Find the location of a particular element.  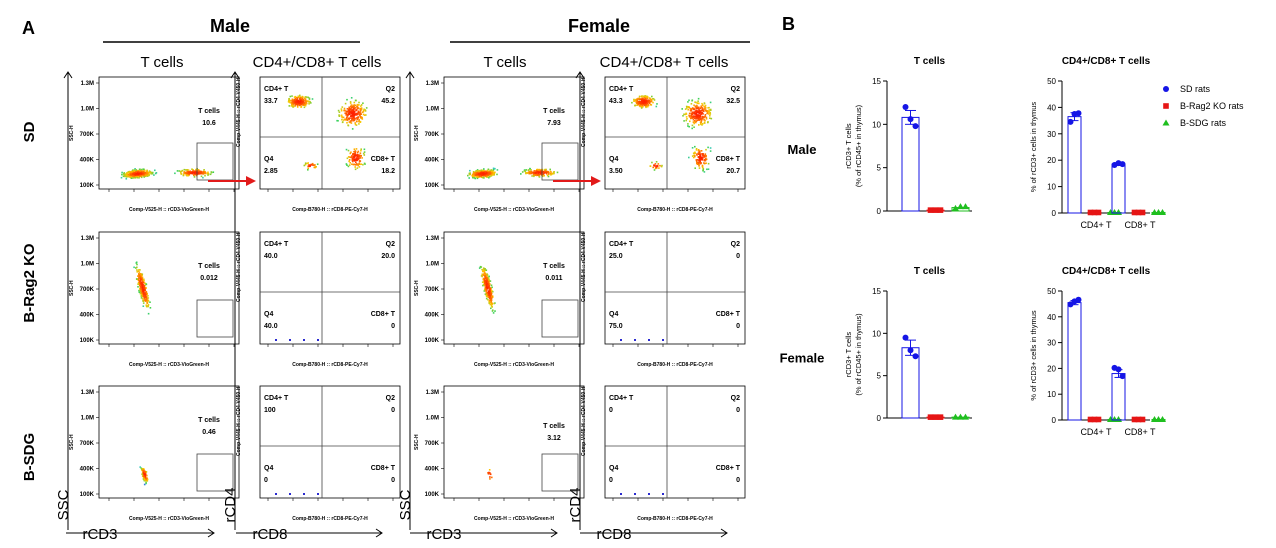

y-tick-label: 10 is located at coordinates (876, 124).